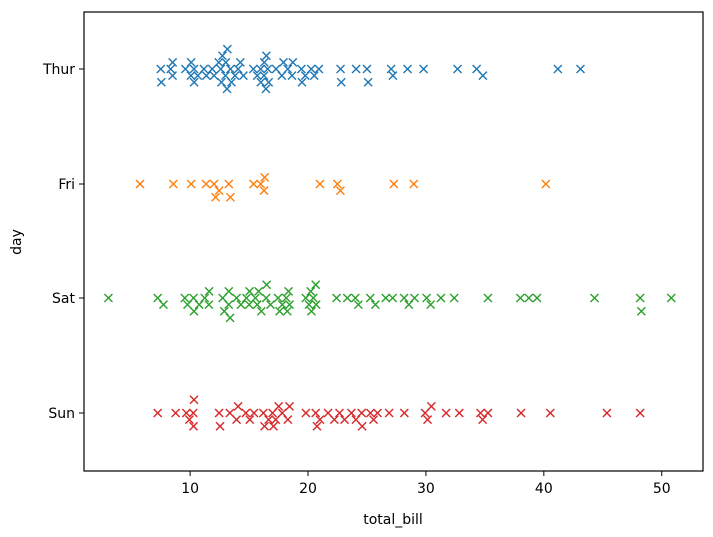  Describe the element at coordinates (308, 489) in the screenshot. I see `x-tick-label: 20` at that location.